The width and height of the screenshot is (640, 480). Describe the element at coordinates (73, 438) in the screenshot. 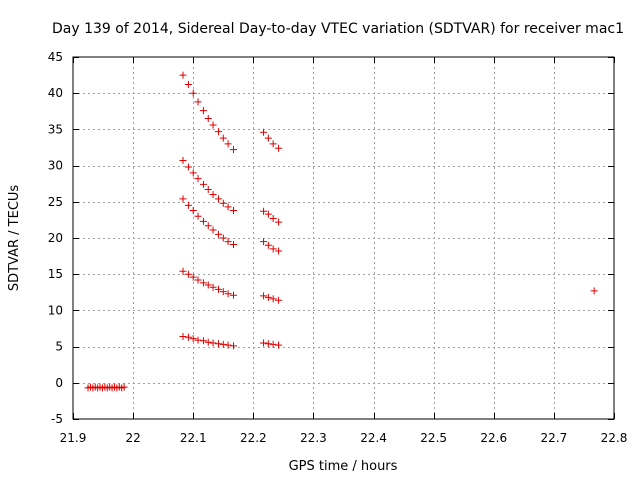

I see `x-tick-label: 21.9` at that location.